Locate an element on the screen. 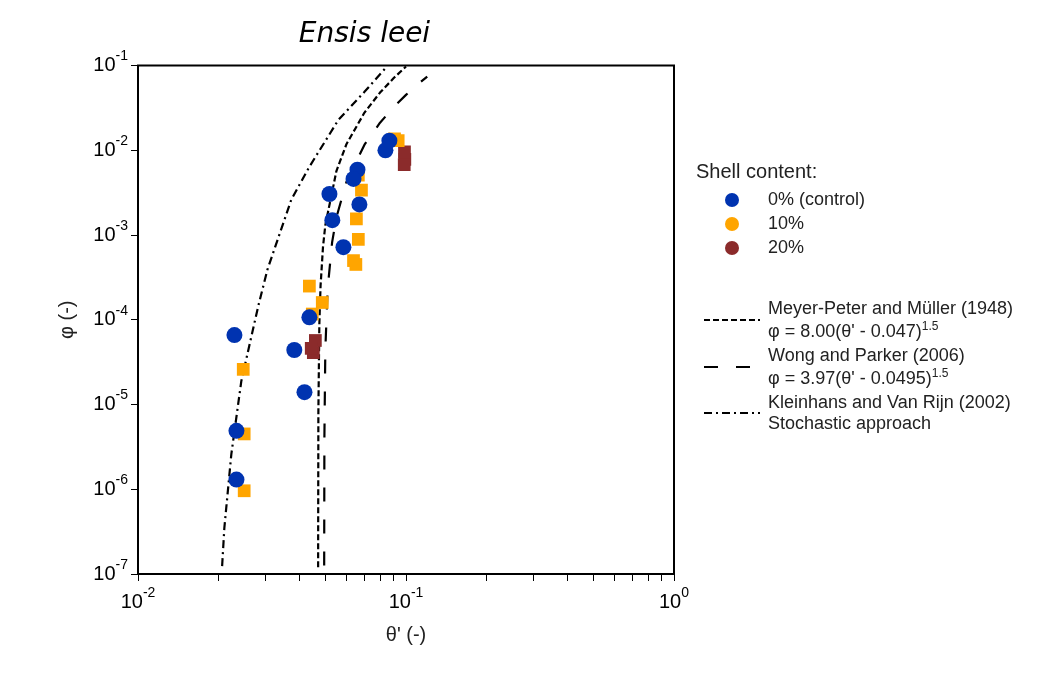 The image size is (1062, 684). legend-title: Shell content: is located at coordinates (757, 171).